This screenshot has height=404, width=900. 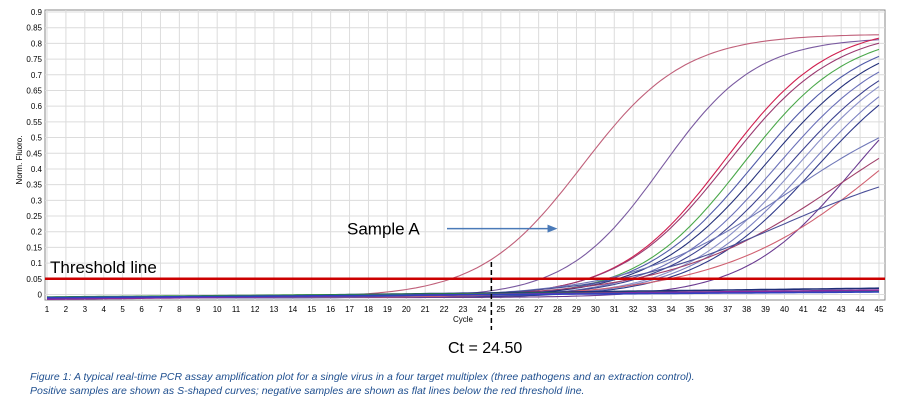 I want to click on y-tick-label: 0.25, so click(x=34, y=216).